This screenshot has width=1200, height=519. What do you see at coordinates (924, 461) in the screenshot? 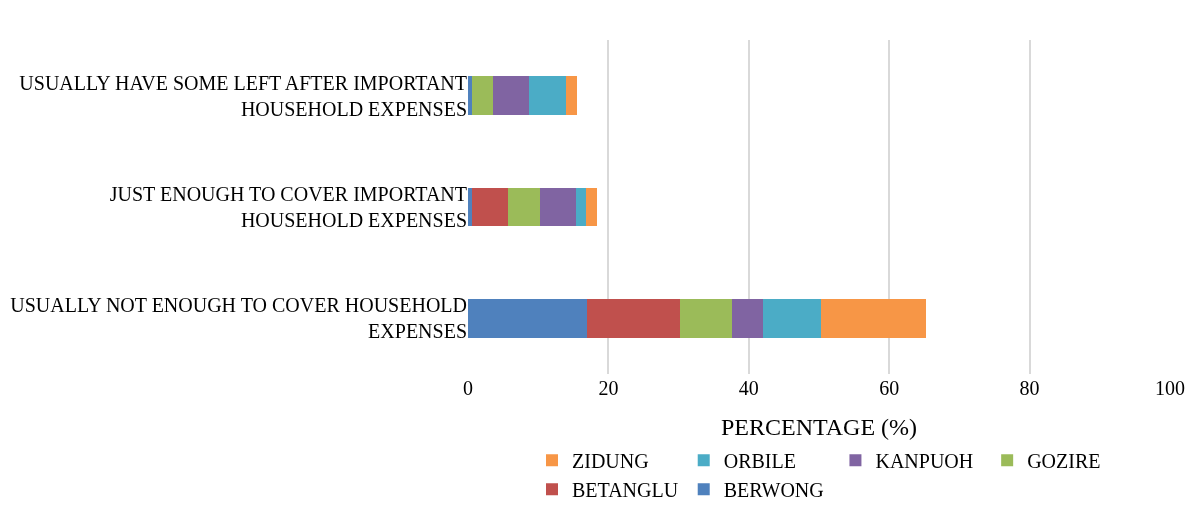
I see `legend-label: KANPUOH` at bounding box center [924, 461].